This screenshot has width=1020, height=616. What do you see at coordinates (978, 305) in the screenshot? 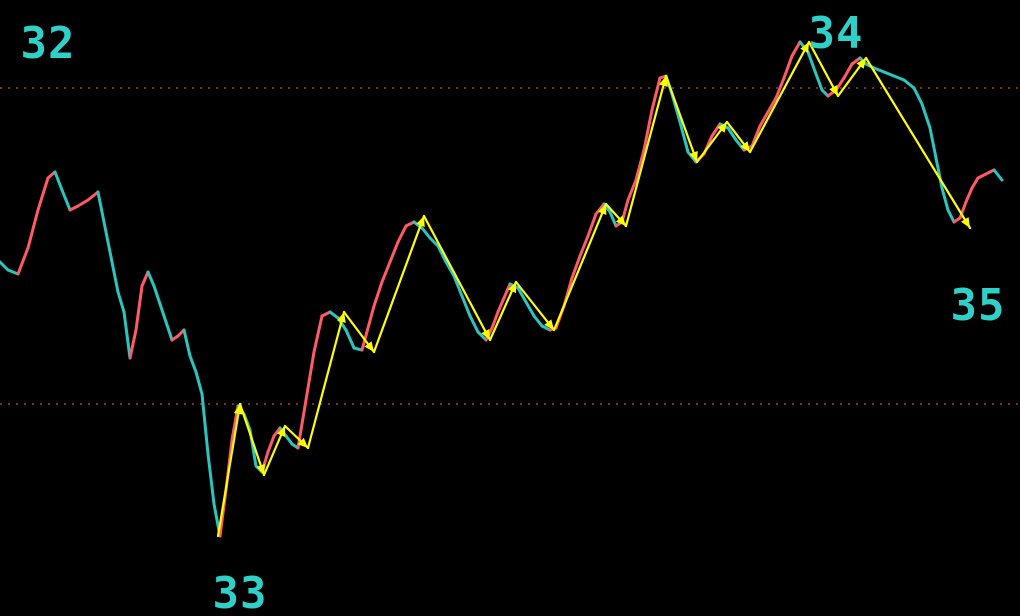
I see `wave-label-35: 35` at bounding box center [978, 305].